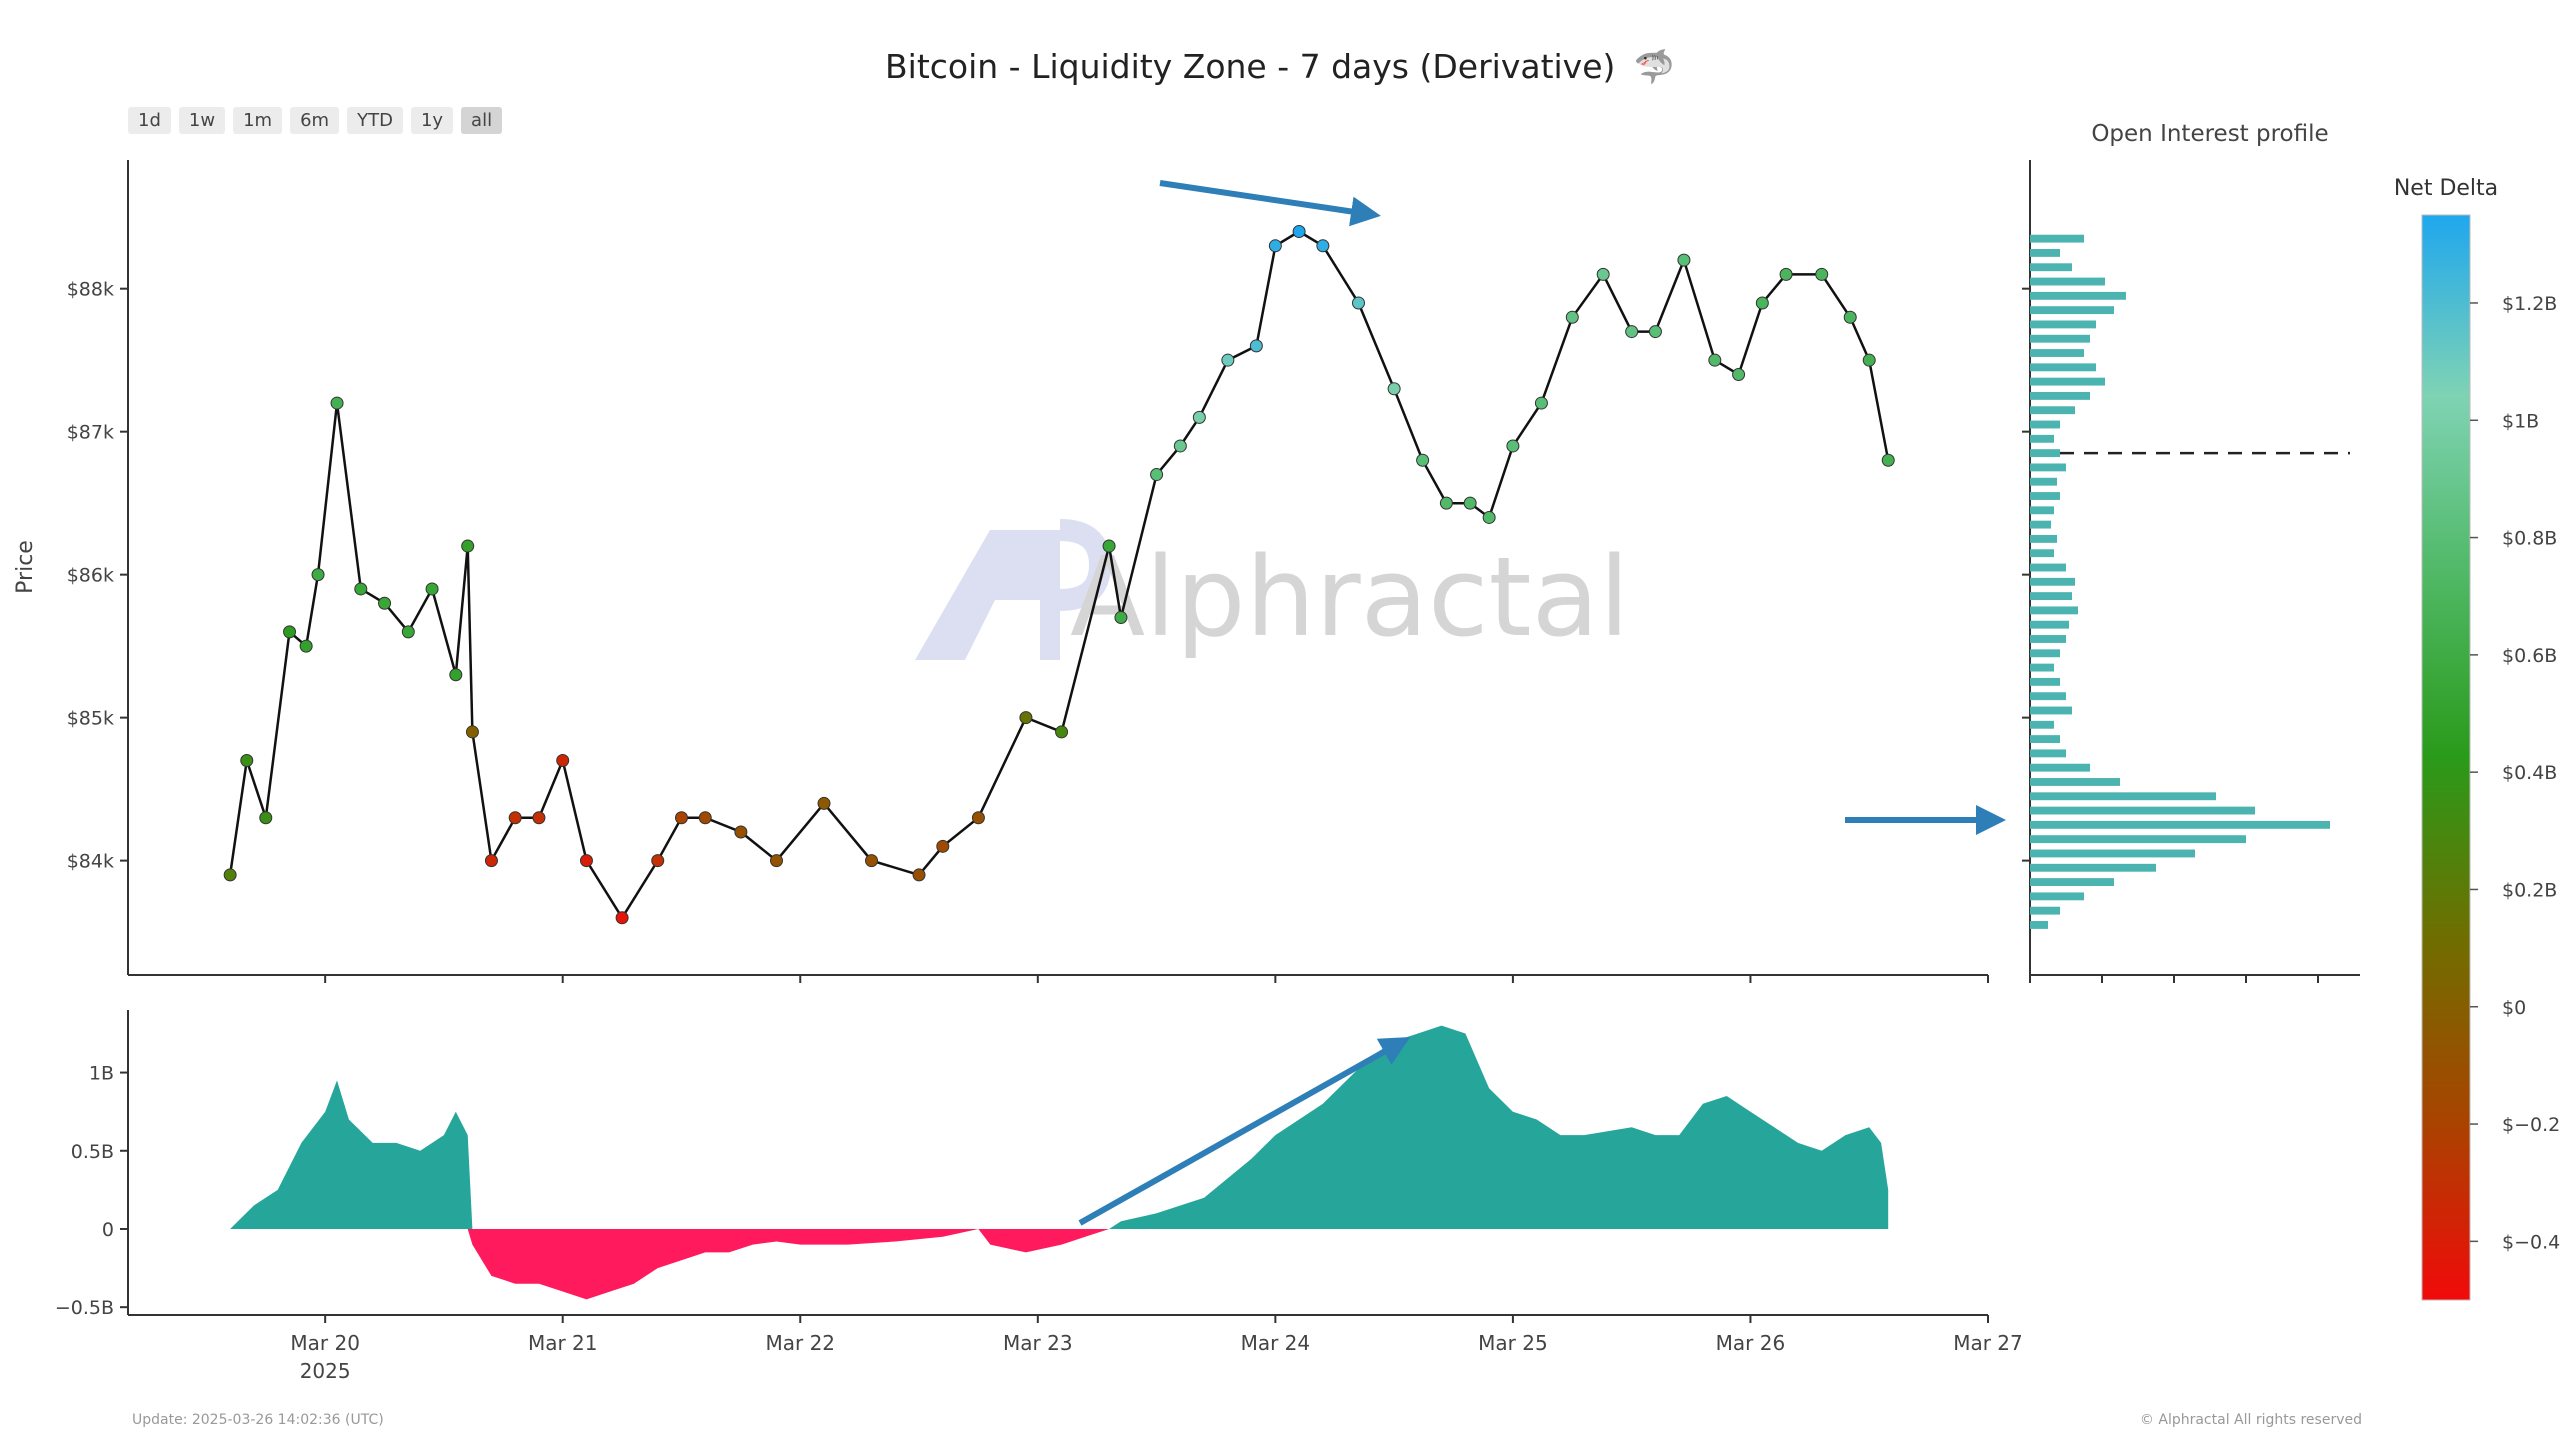 The image size is (2560, 1440). I want to click on delta-y-tick-label: −0.5B, so click(84, 1308).